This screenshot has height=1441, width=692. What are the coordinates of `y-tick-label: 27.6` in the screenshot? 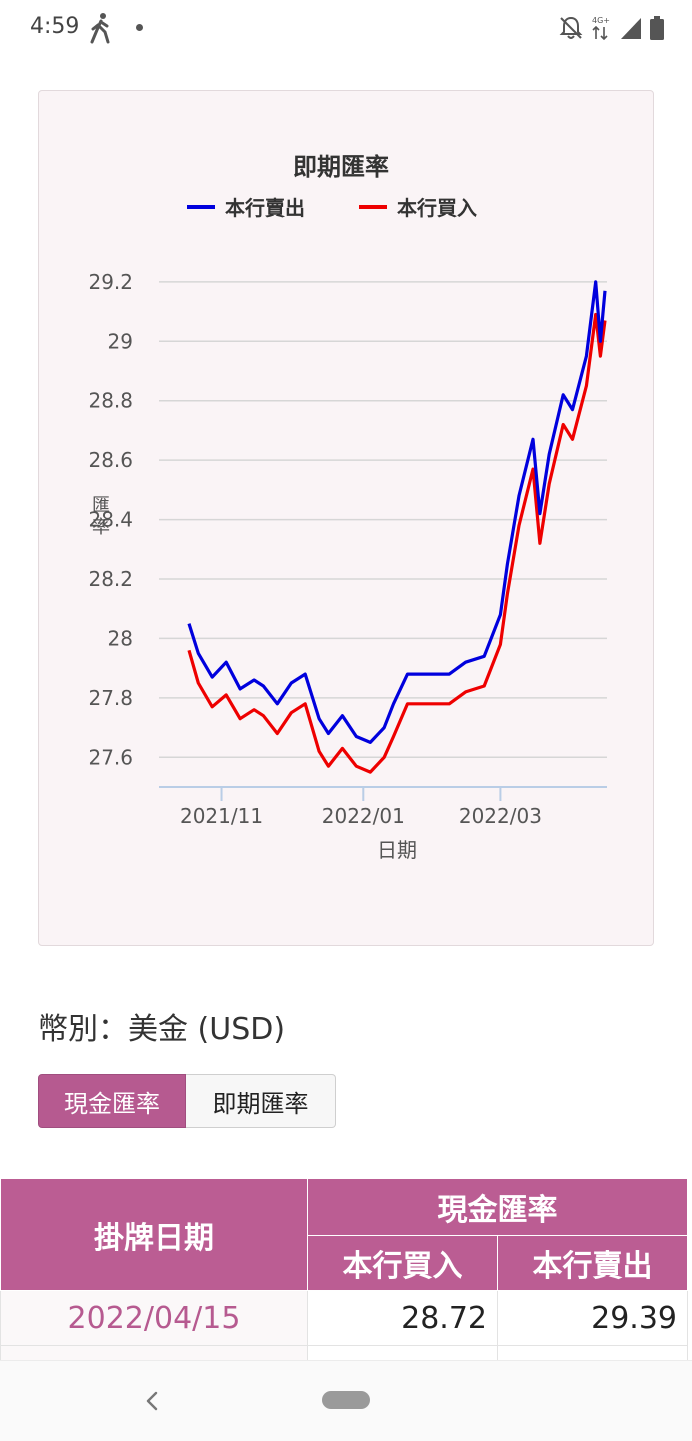 It's located at (110, 757).